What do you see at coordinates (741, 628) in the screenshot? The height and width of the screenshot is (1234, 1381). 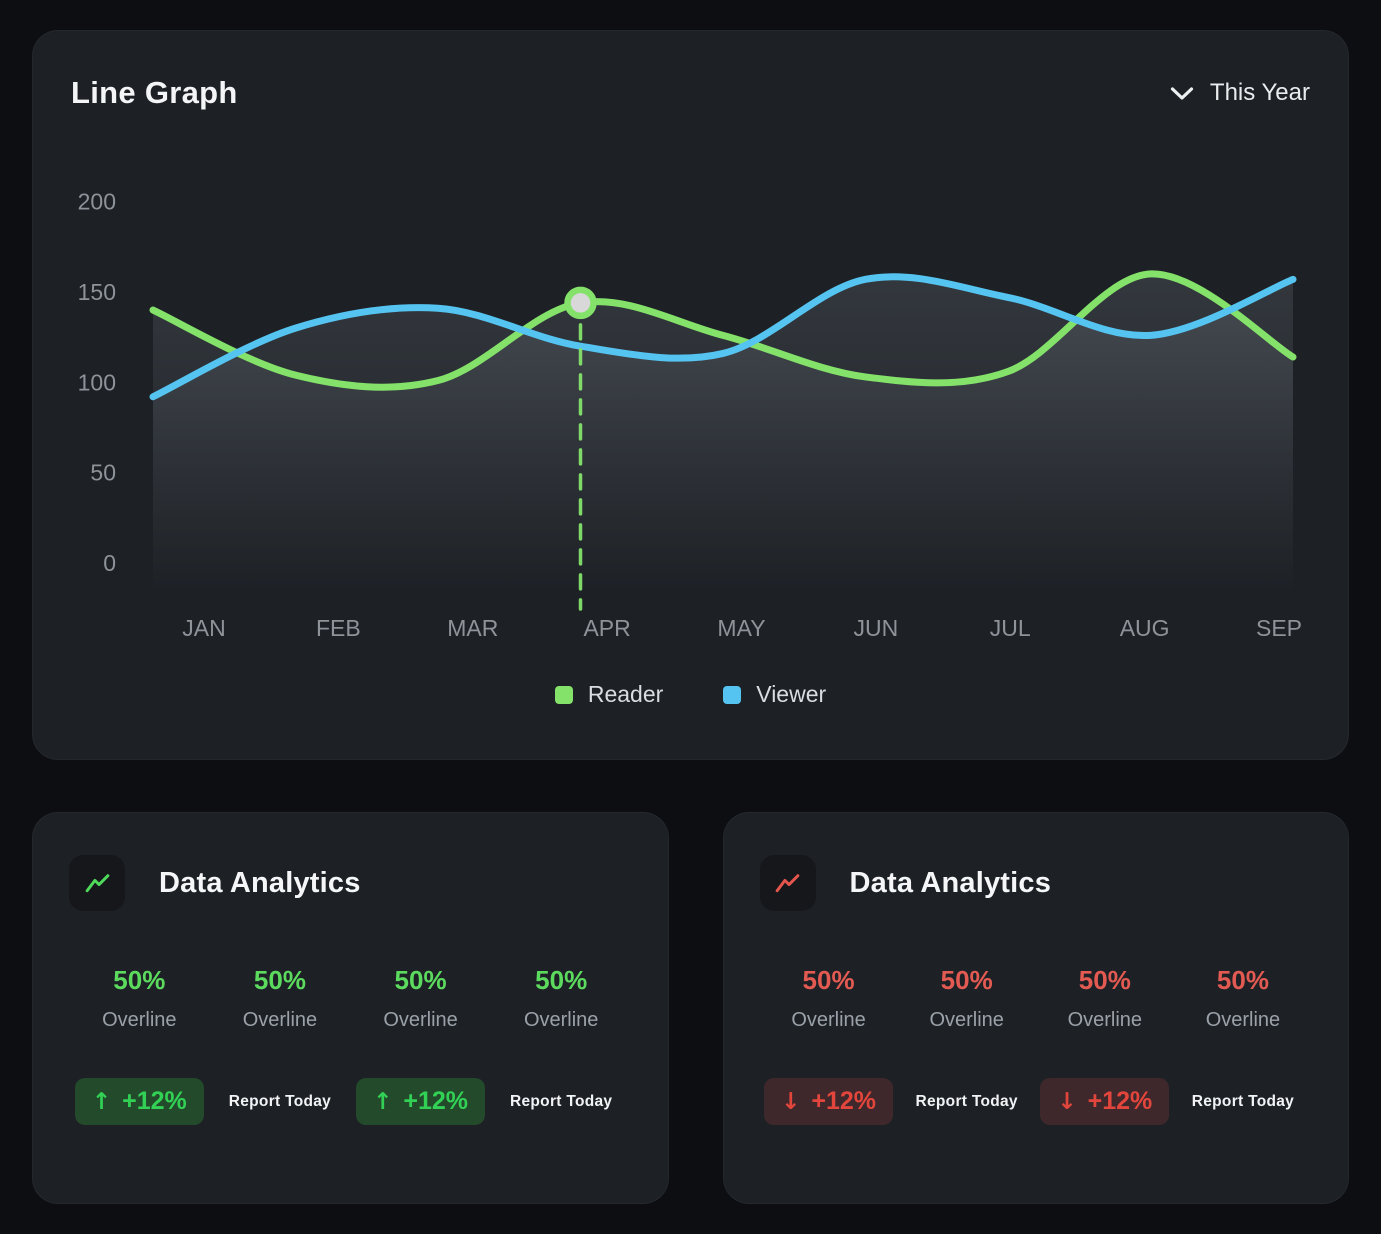 I see `x-axis-month-label: MAY` at bounding box center [741, 628].